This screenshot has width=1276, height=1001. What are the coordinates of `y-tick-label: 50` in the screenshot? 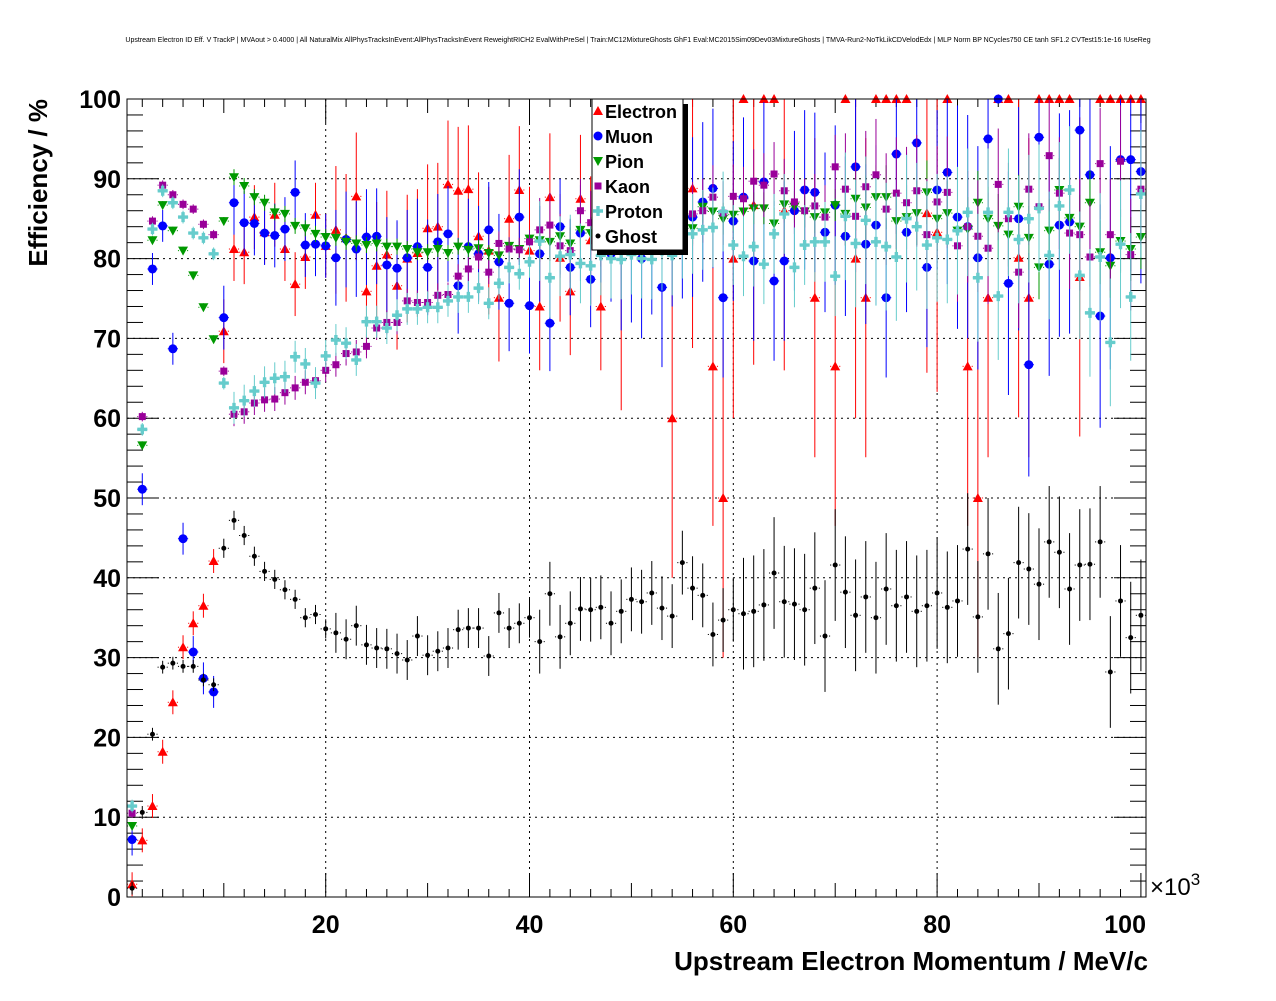 It's located at (107, 499).